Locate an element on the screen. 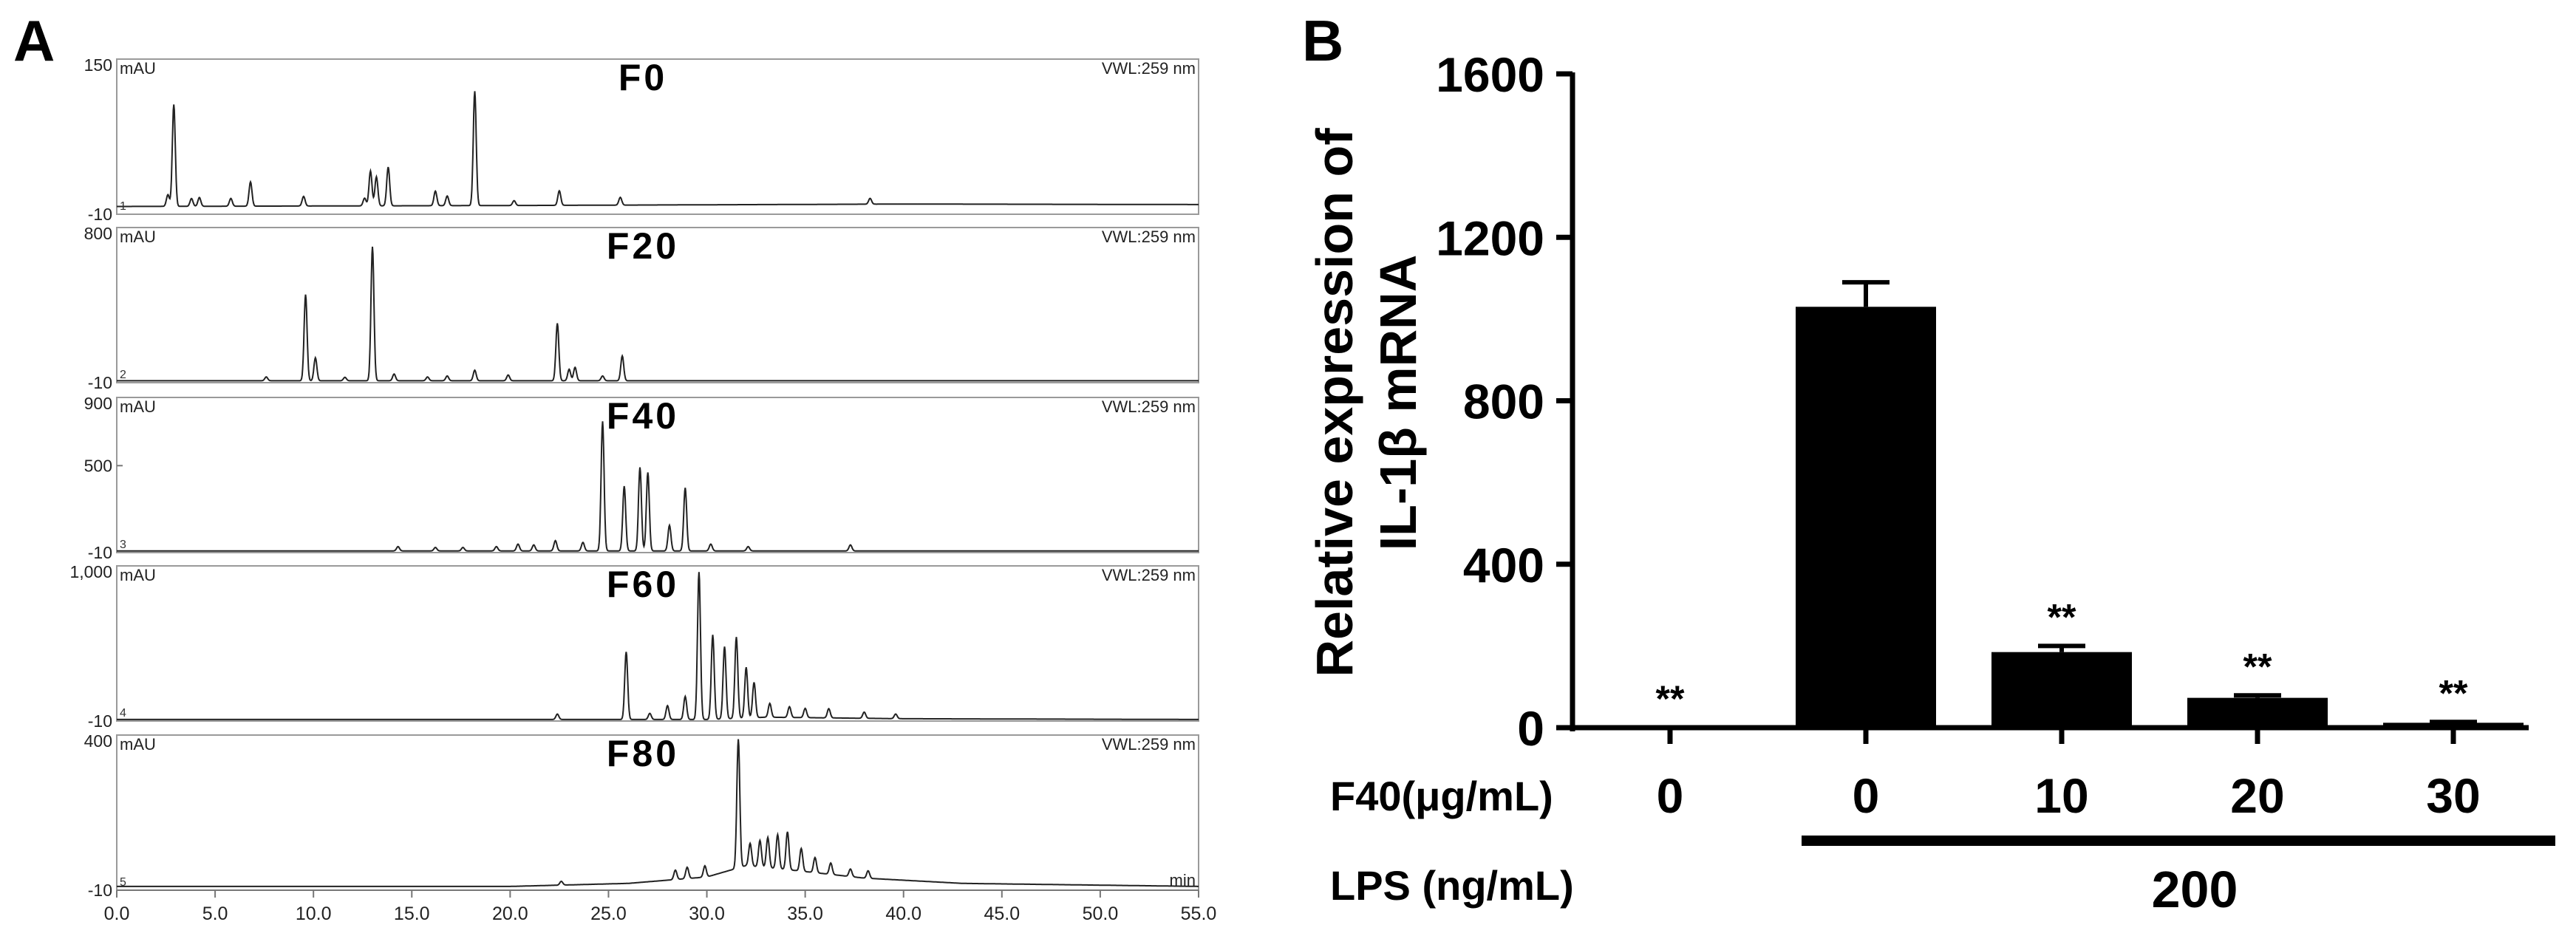 This screenshot has height=936, width=2576. trace-name-label: F20 is located at coordinates (643, 246).